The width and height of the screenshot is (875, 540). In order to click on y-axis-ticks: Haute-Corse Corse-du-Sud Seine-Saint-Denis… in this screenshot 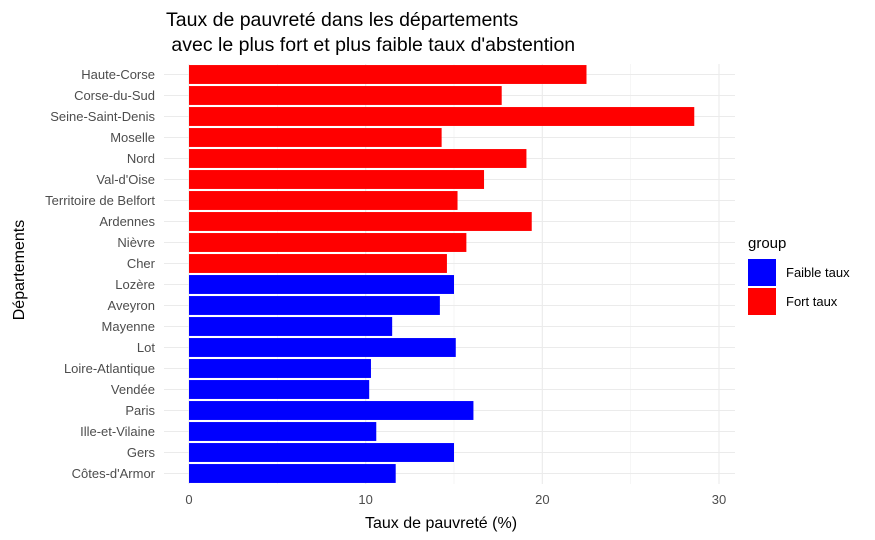, I will do `click(100, 274)`.